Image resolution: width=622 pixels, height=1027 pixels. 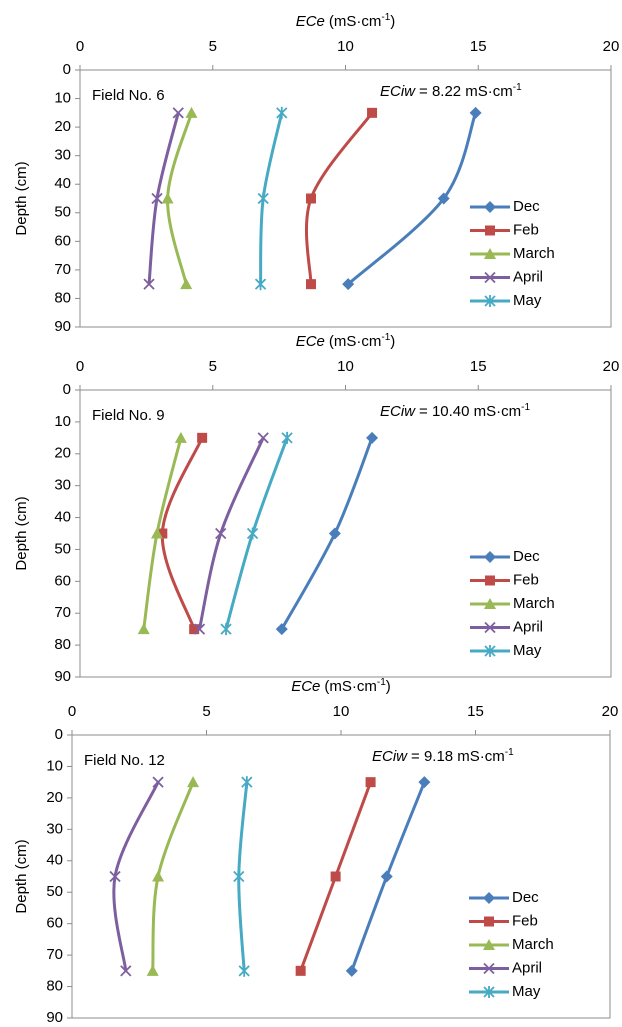 I want to click on y-tick-label: 80, so click(x=54, y=986).